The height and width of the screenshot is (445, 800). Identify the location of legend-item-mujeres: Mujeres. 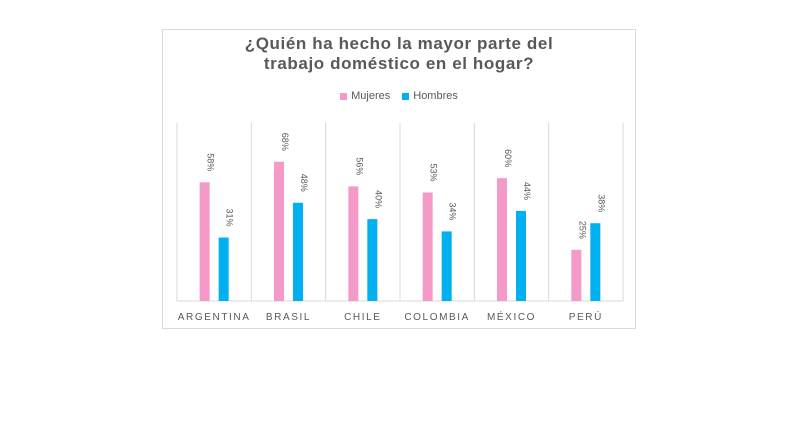
(365, 96).